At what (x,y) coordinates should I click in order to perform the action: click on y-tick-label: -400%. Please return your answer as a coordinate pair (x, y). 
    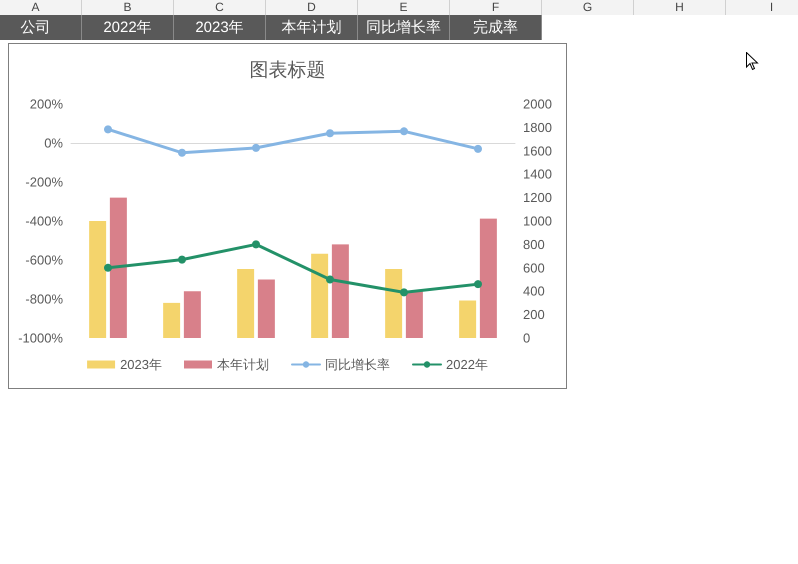
    Looking at the image, I should click on (44, 221).